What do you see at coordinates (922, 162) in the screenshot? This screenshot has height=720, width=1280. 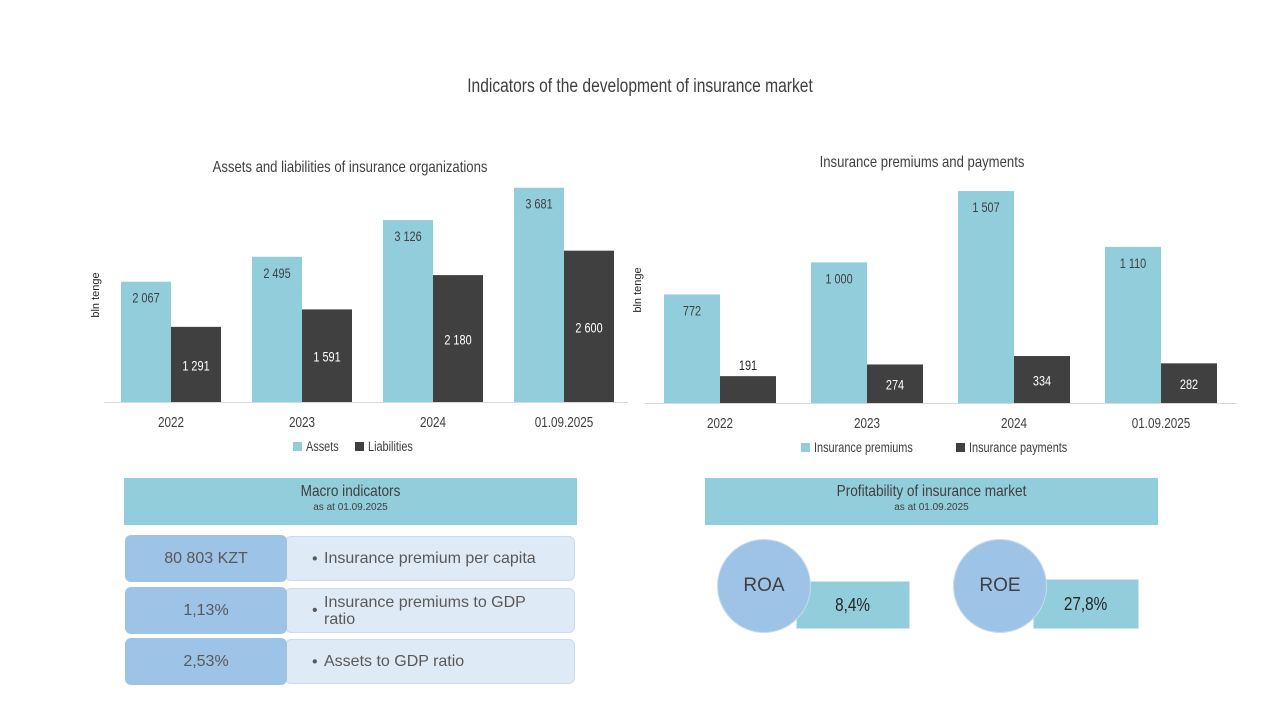 I see `chart-title: Insurance premiums and payments` at bounding box center [922, 162].